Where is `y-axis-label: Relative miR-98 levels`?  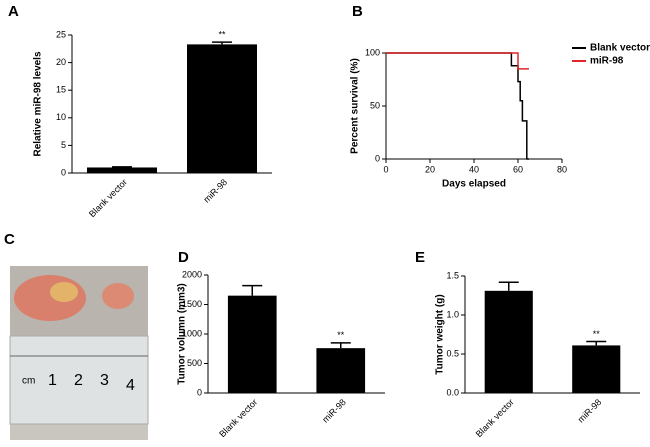 y-axis-label: Relative miR-98 levels is located at coordinates (38, 103).